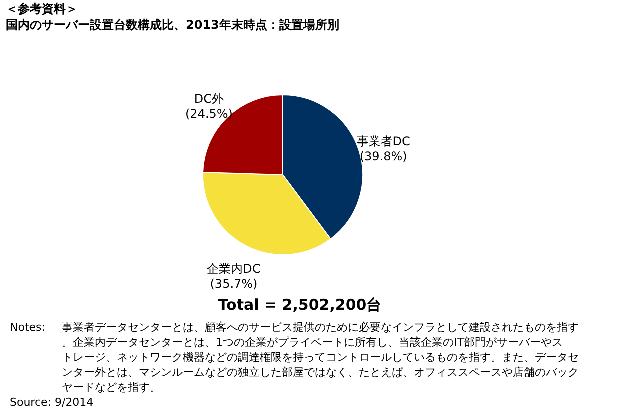 The width and height of the screenshot is (640, 409). What do you see at coordinates (234, 283) in the screenshot?
I see `data-label: (35.7%)` at bounding box center [234, 283].